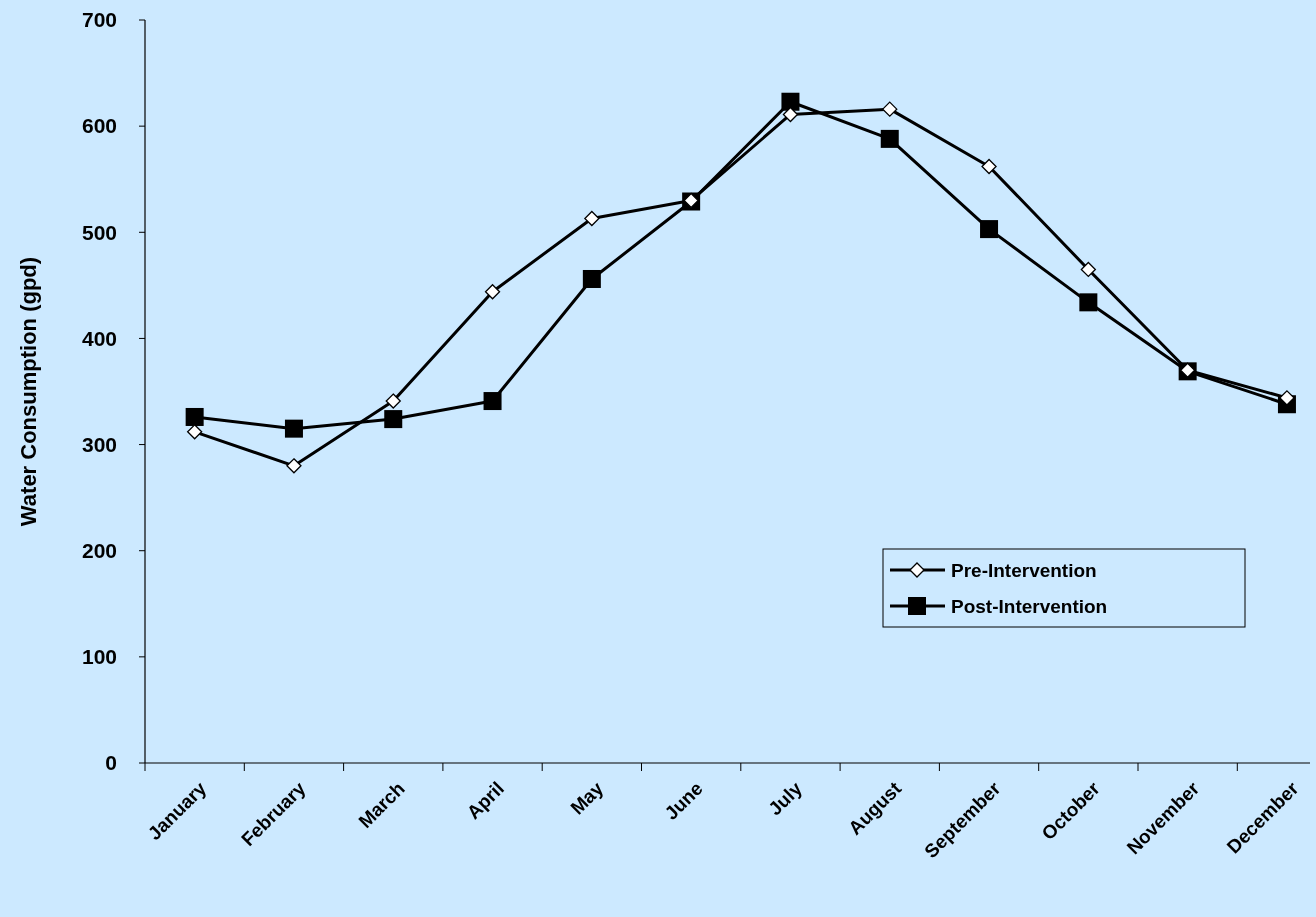 This screenshot has height=917, width=1316. What do you see at coordinates (28, 391) in the screenshot?
I see `y-axis-title: Water Consumption (gpd)` at bounding box center [28, 391].